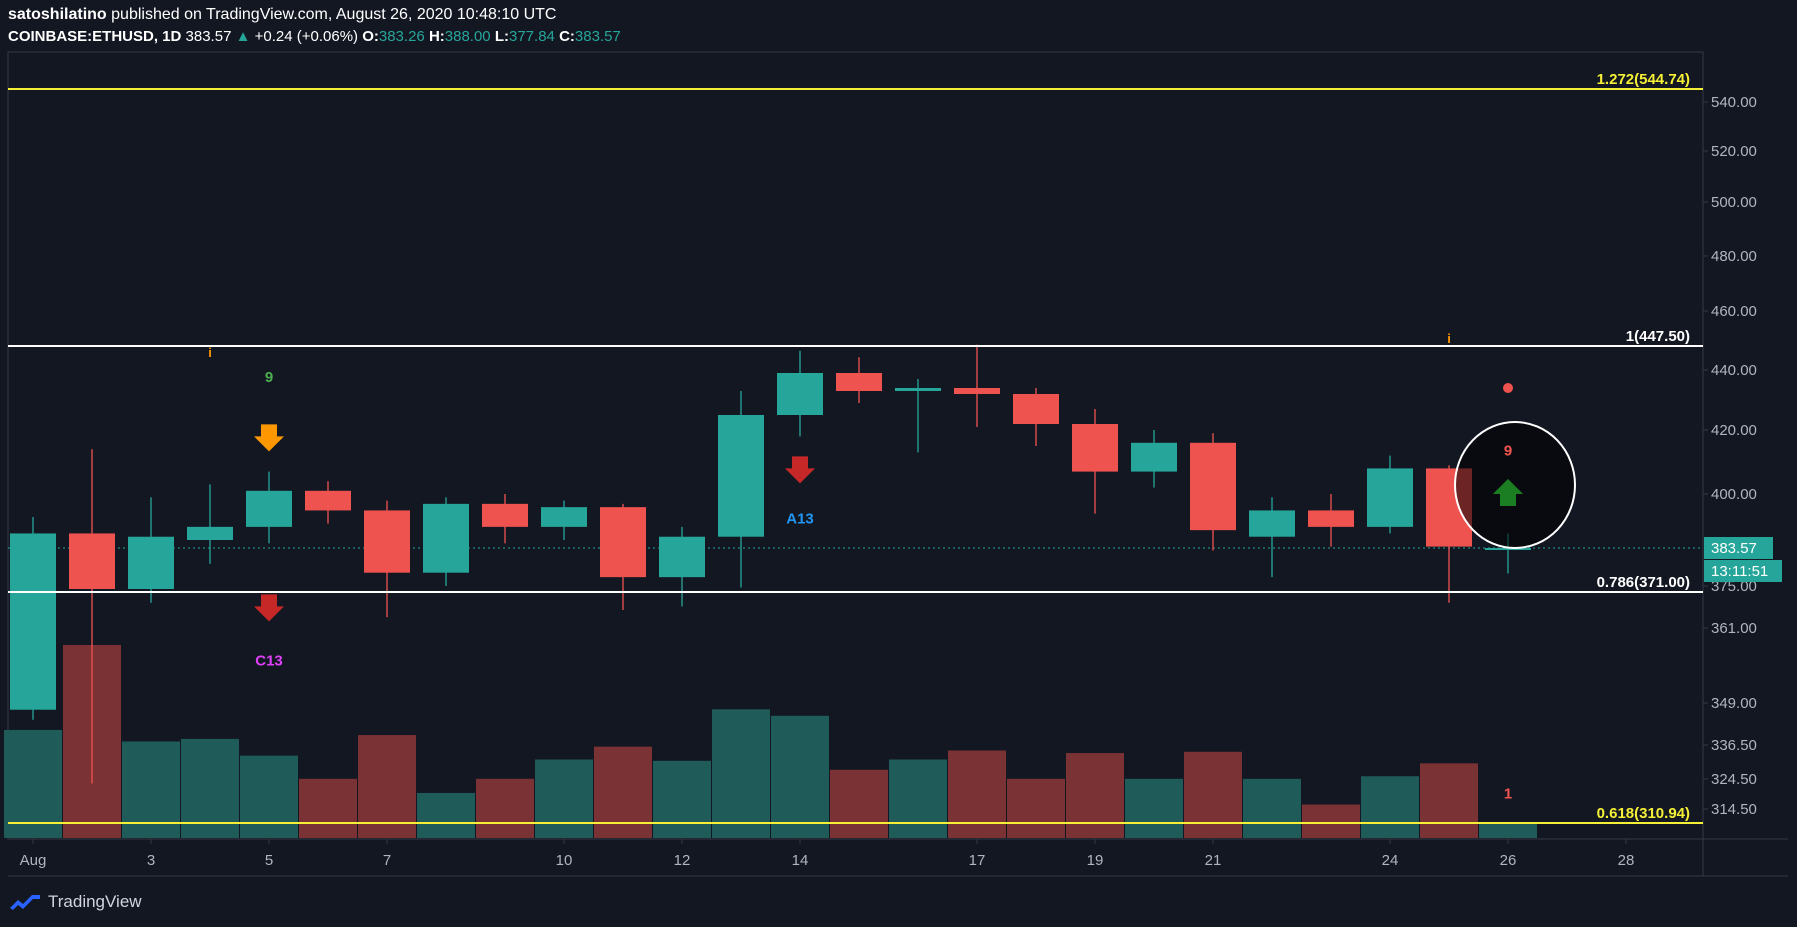 Image resolution: width=1797 pixels, height=927 pixels. I want to click on symbol-label: COINBASE:ETHUSD, 1D, so click(95, 36).